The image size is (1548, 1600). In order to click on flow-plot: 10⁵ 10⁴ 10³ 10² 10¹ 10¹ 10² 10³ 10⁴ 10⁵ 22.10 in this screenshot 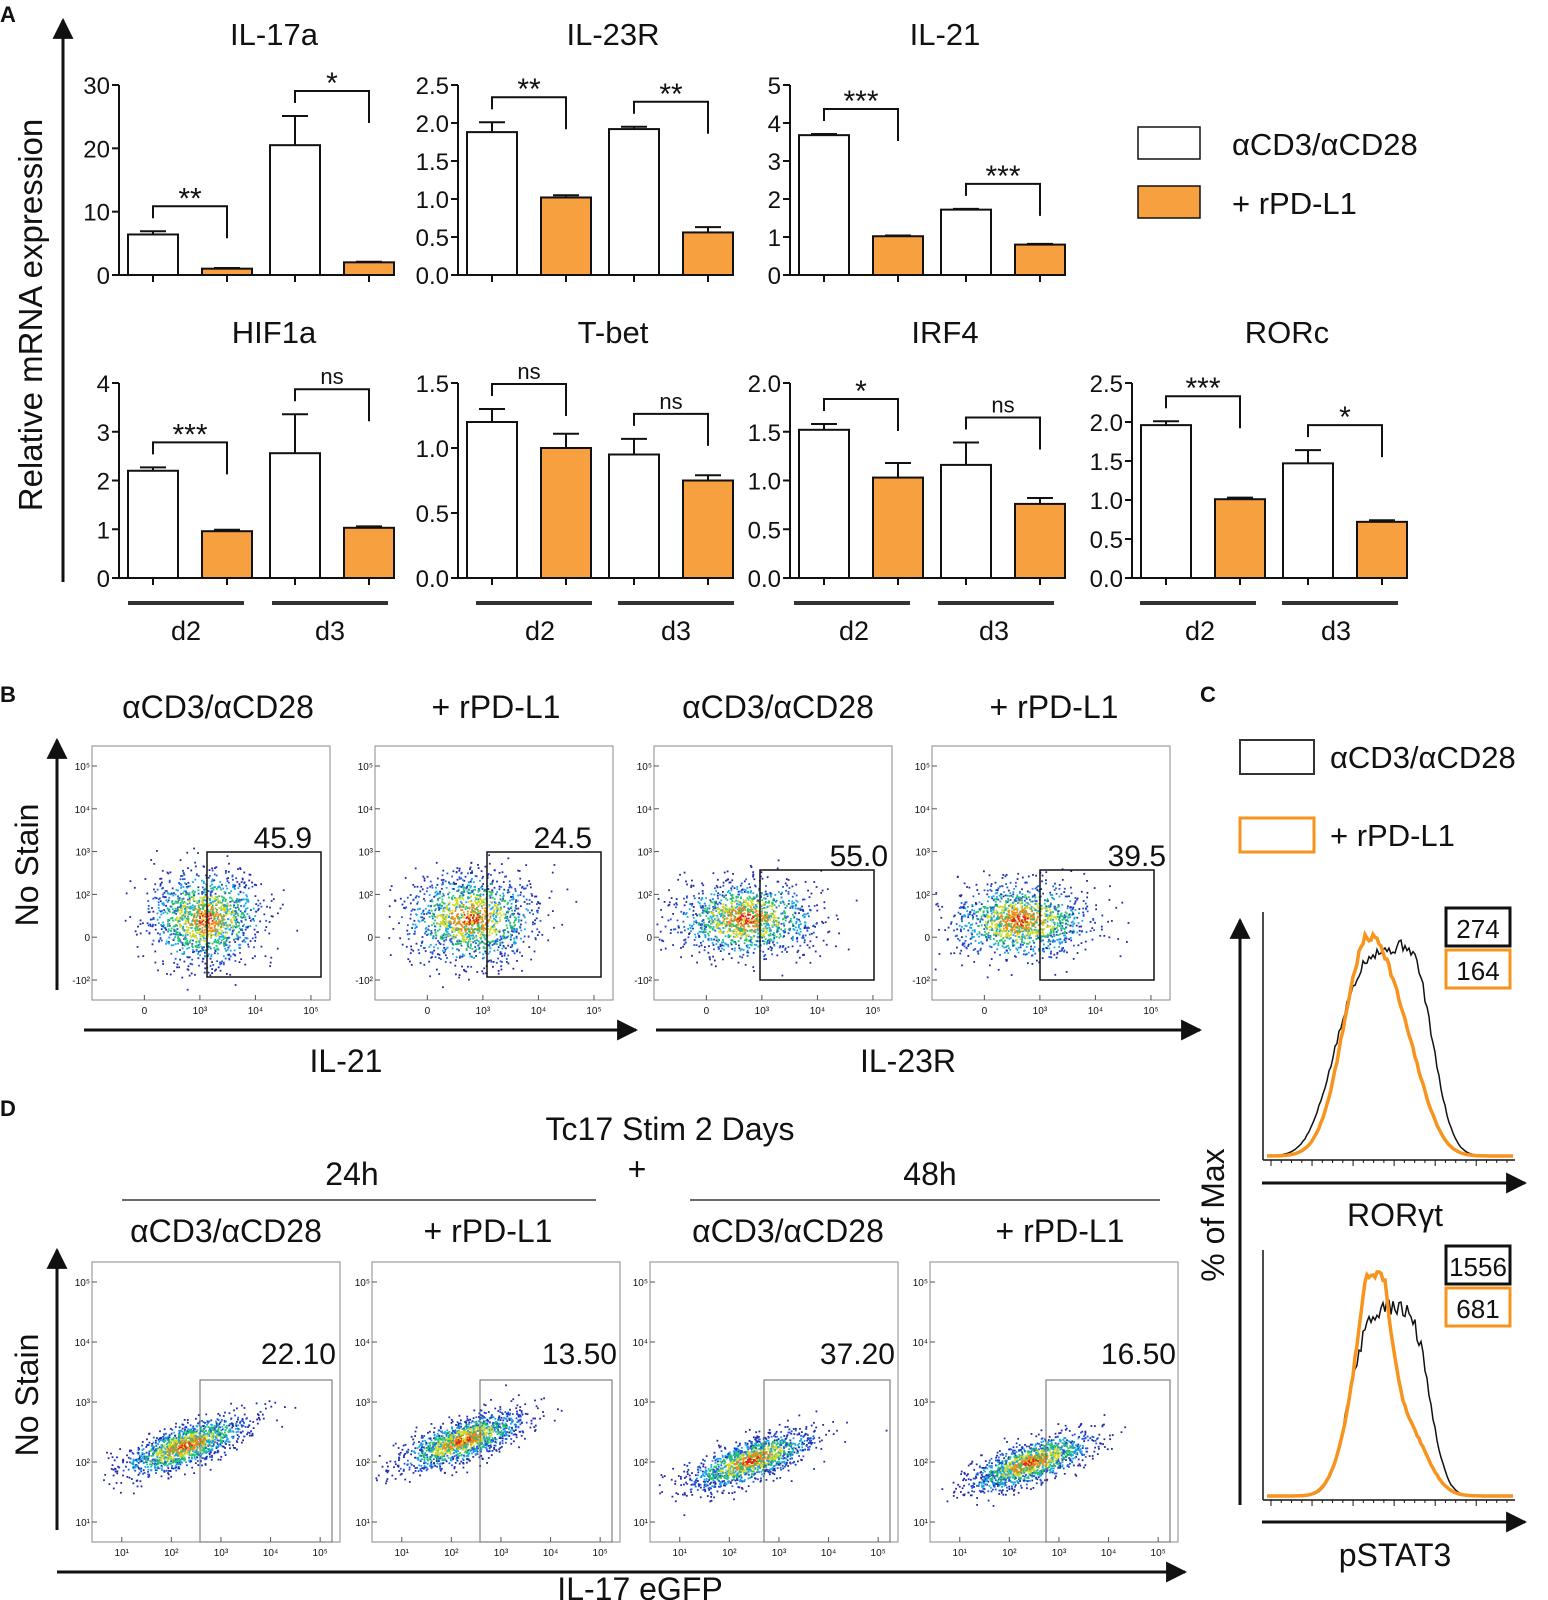, I will do `click(208, 1410)`.